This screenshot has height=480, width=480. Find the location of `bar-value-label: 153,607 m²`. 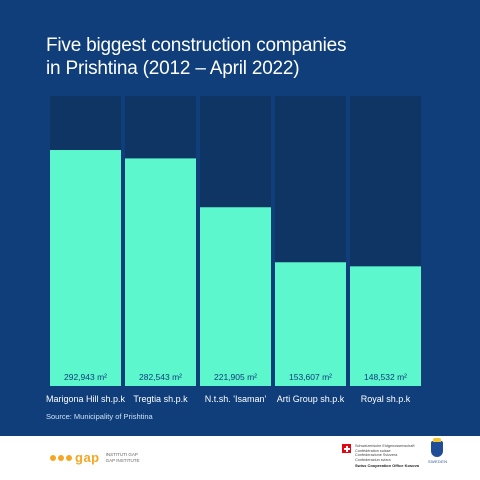

bar-value-label: 153,607 m² is located at coordinates (310, 377).